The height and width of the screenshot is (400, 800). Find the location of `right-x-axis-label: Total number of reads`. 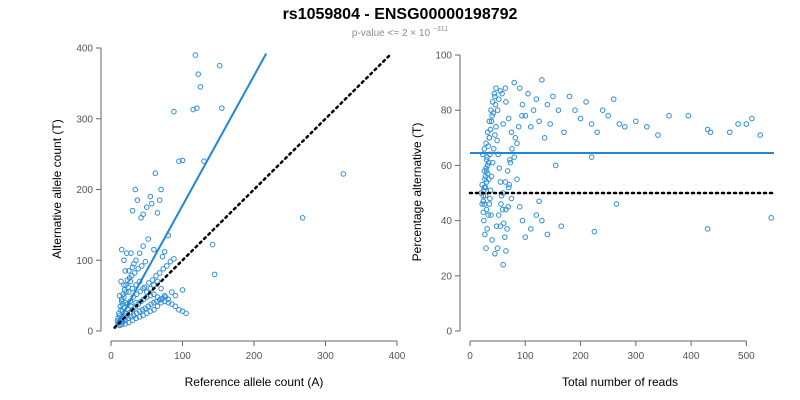

right-x-axis-label: Total number of reads is located at coordinates (620, 382).